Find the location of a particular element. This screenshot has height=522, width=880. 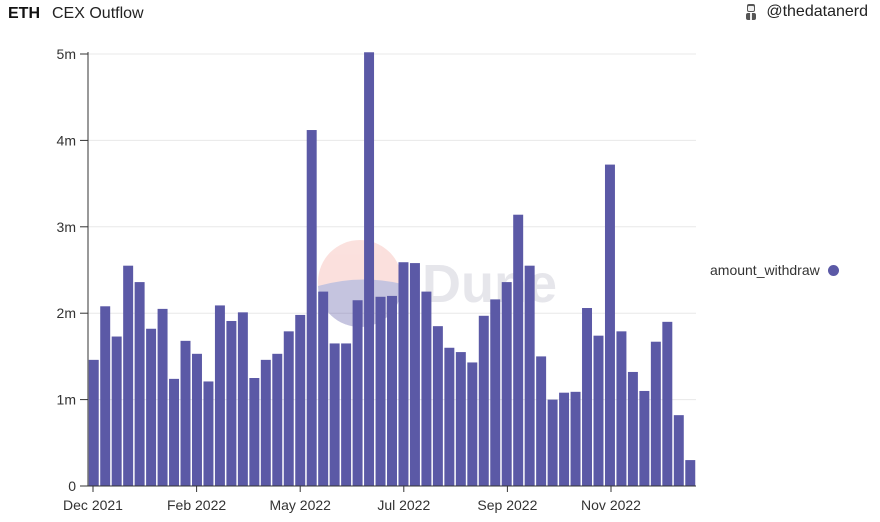

legend: amount_withdraw is located at coordinates (774, 270).